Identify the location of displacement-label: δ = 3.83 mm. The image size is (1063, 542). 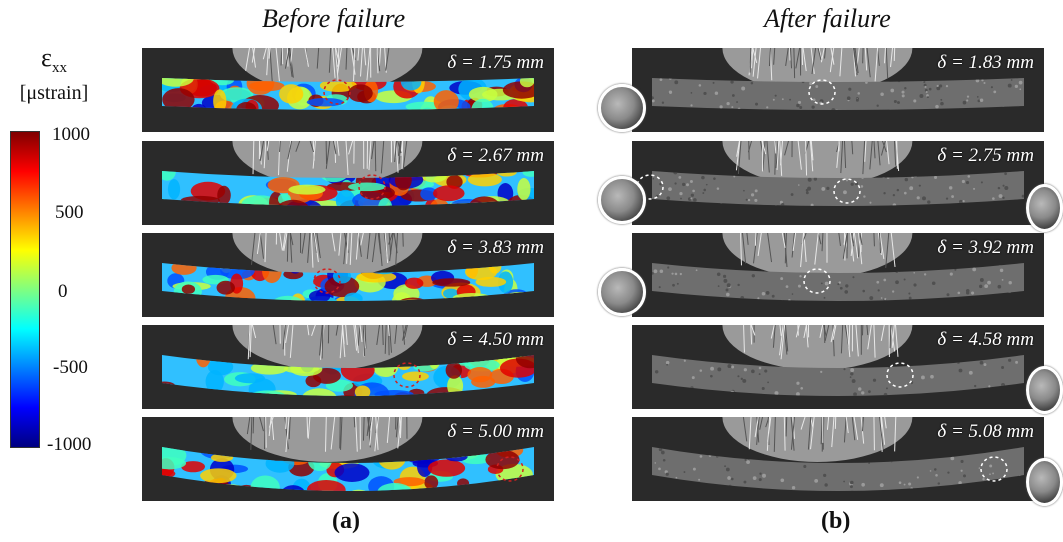
(495, 247).